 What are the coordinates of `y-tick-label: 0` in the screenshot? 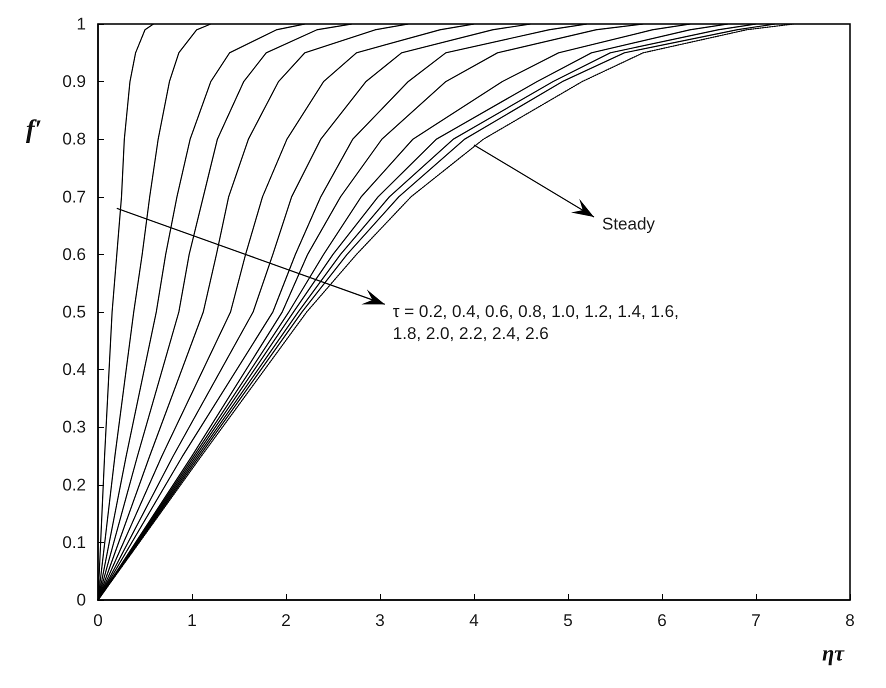 It's located at (81, 600).